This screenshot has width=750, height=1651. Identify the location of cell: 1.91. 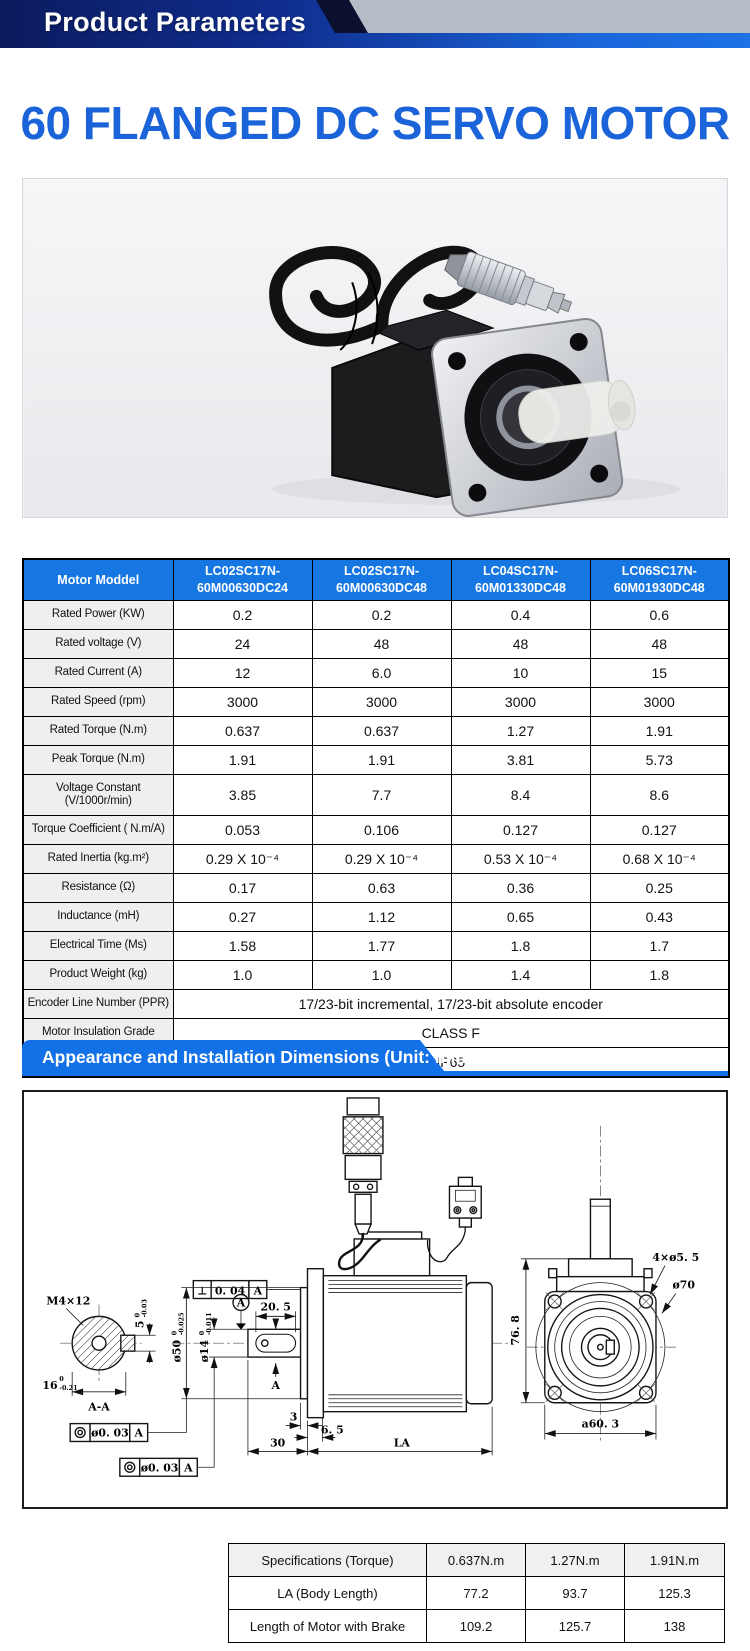
(242, 760).